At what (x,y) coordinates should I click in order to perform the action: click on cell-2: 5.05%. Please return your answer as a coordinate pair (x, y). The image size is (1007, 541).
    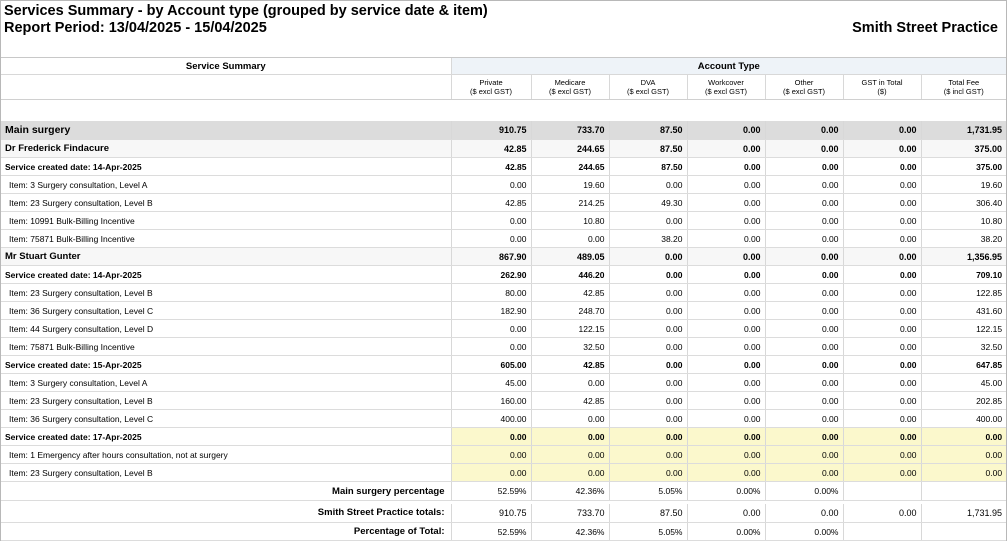
    Looking at the image, I should click on (647, 491).